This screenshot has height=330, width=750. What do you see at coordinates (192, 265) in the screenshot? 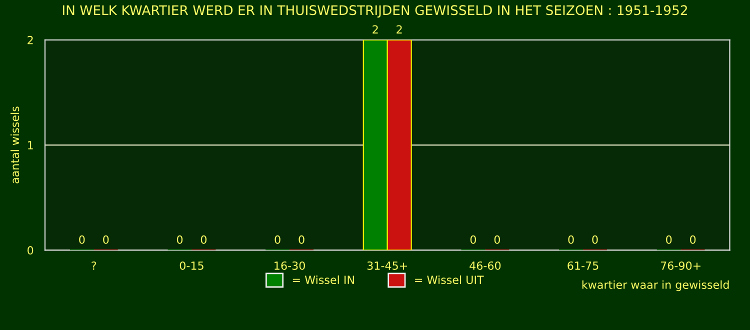
I see `x-tick-label: 0-15` at bounding box center [192, 265].